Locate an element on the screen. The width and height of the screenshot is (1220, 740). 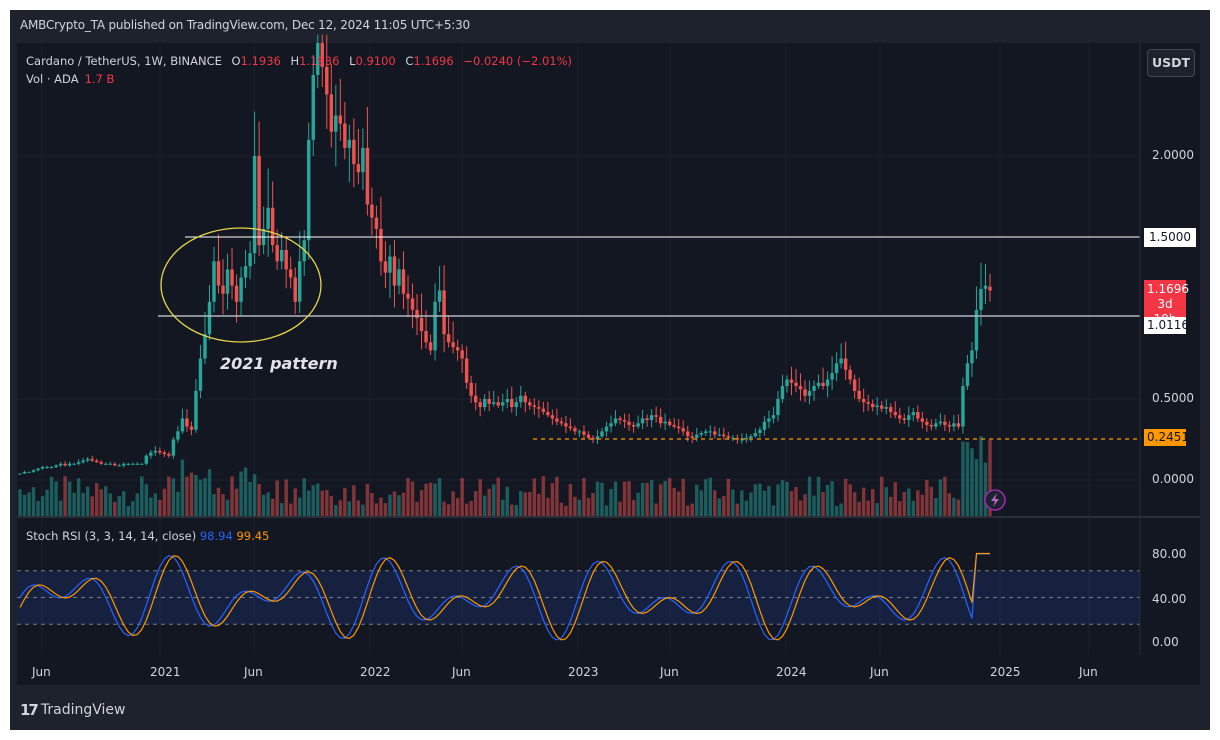
volume-legend: Vol · ADA 1.7 B is located at coordinates (70, 79).